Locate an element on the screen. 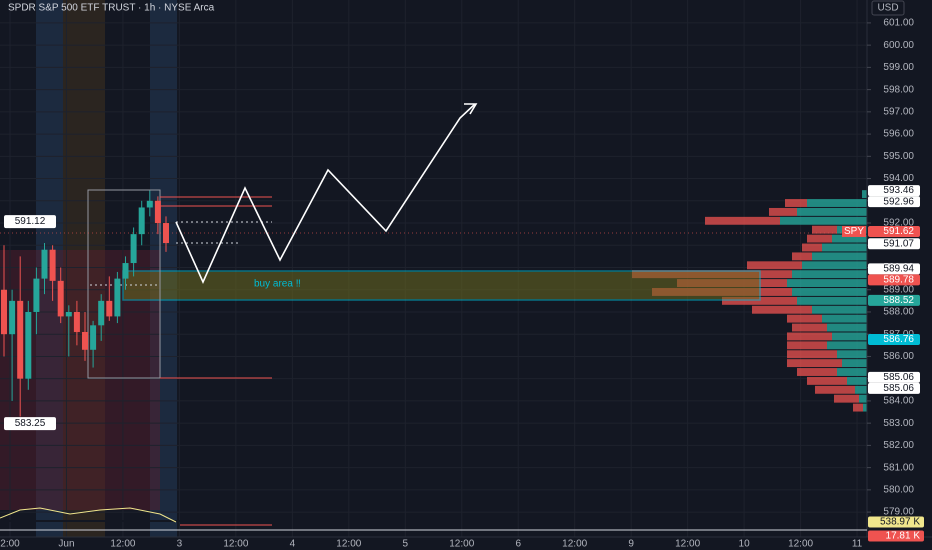 This screenshot has width=932, height=550. x-tick-label: 11 is located at coordinates (857, 544).